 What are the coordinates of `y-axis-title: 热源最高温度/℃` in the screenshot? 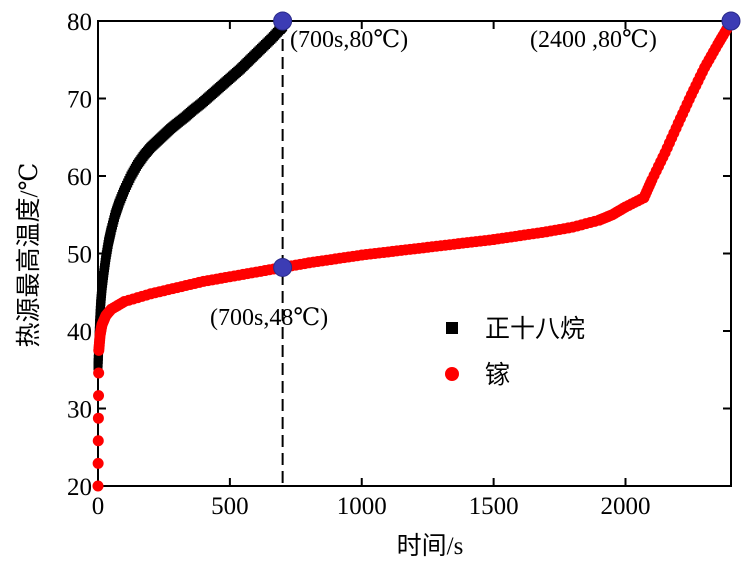 It's located at (29, 255).